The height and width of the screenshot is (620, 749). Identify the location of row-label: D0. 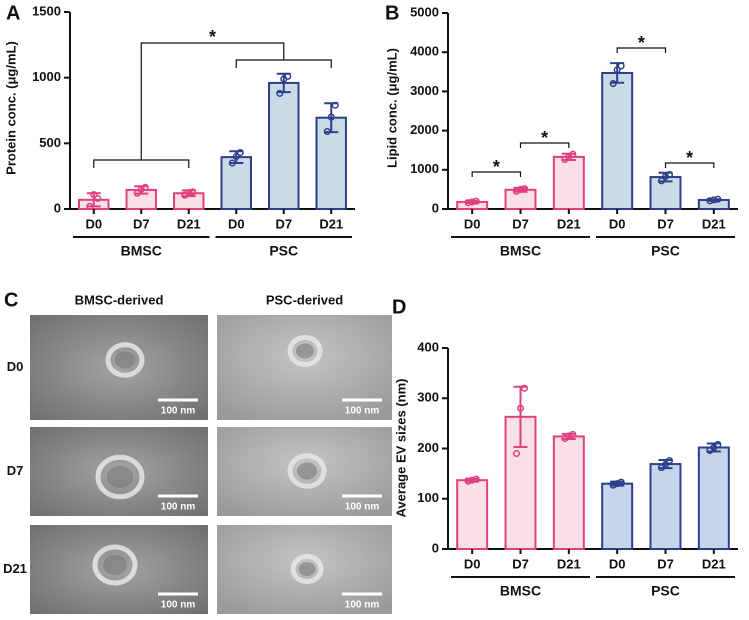
(15, 366).